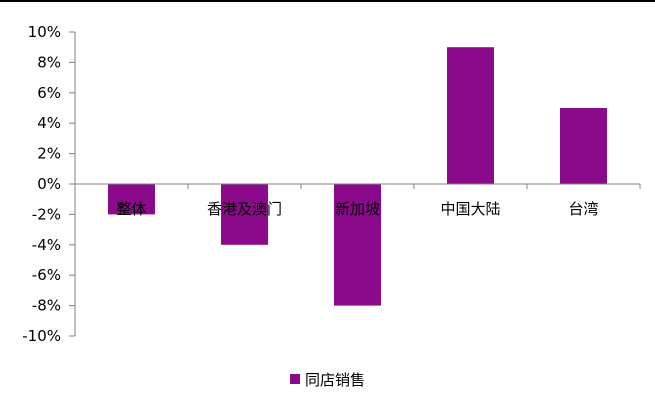  What do you see at coordinates (470, 209) in the screenshot?
I see `category-label: 中国大陆` at bounding box center [470, 209].